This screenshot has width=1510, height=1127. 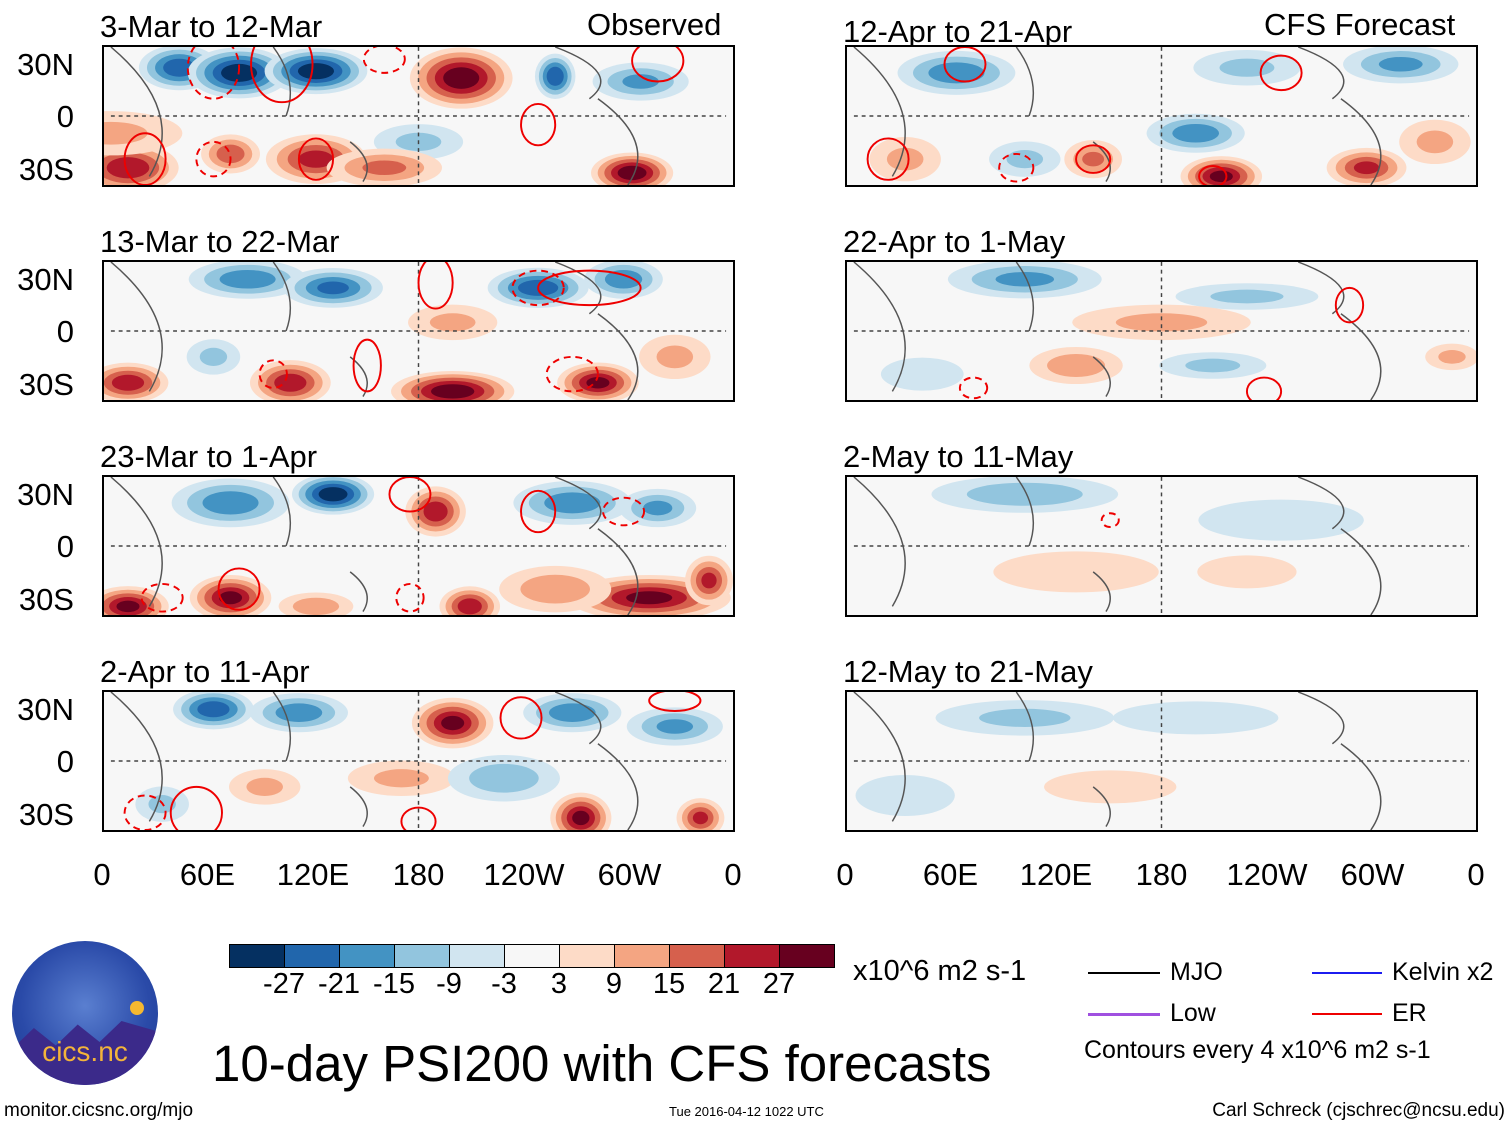 I want to click on colorbar-tick-label: -27, so click(x=284, y=984).